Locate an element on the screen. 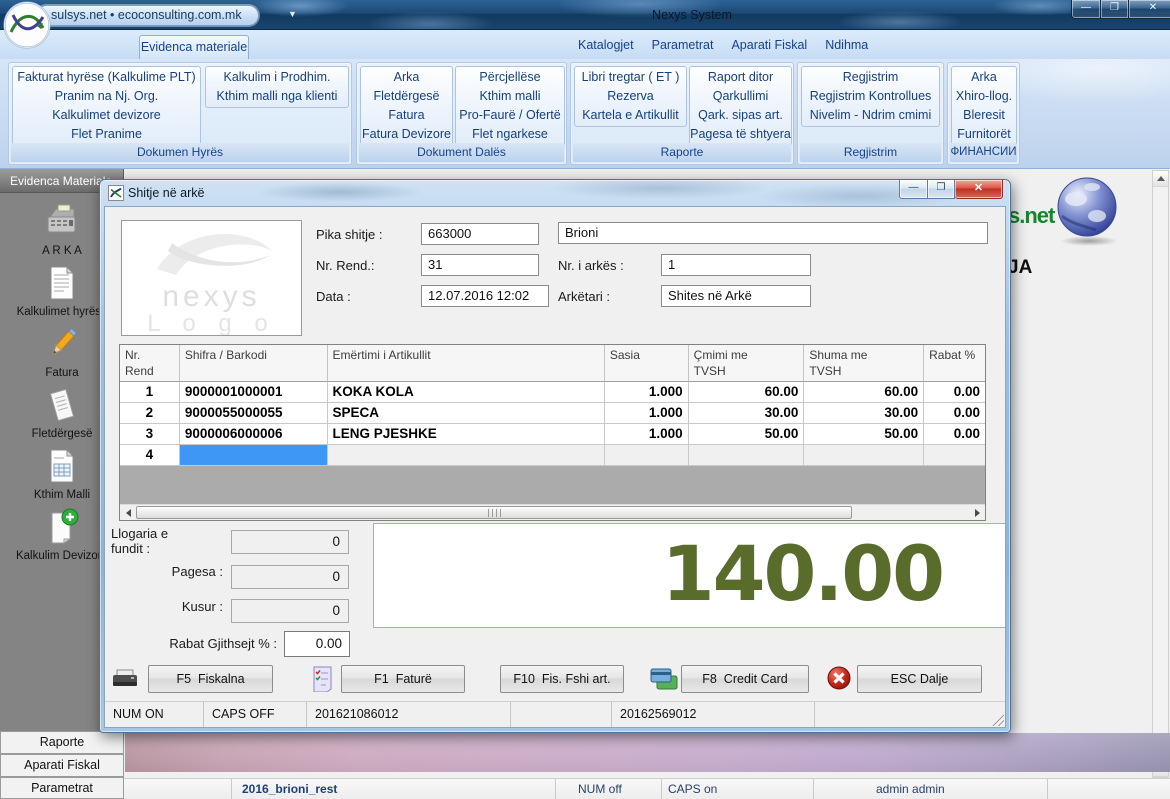 The image size is (1170, 799). cell-emertimi is located at coordinates (466, 455).